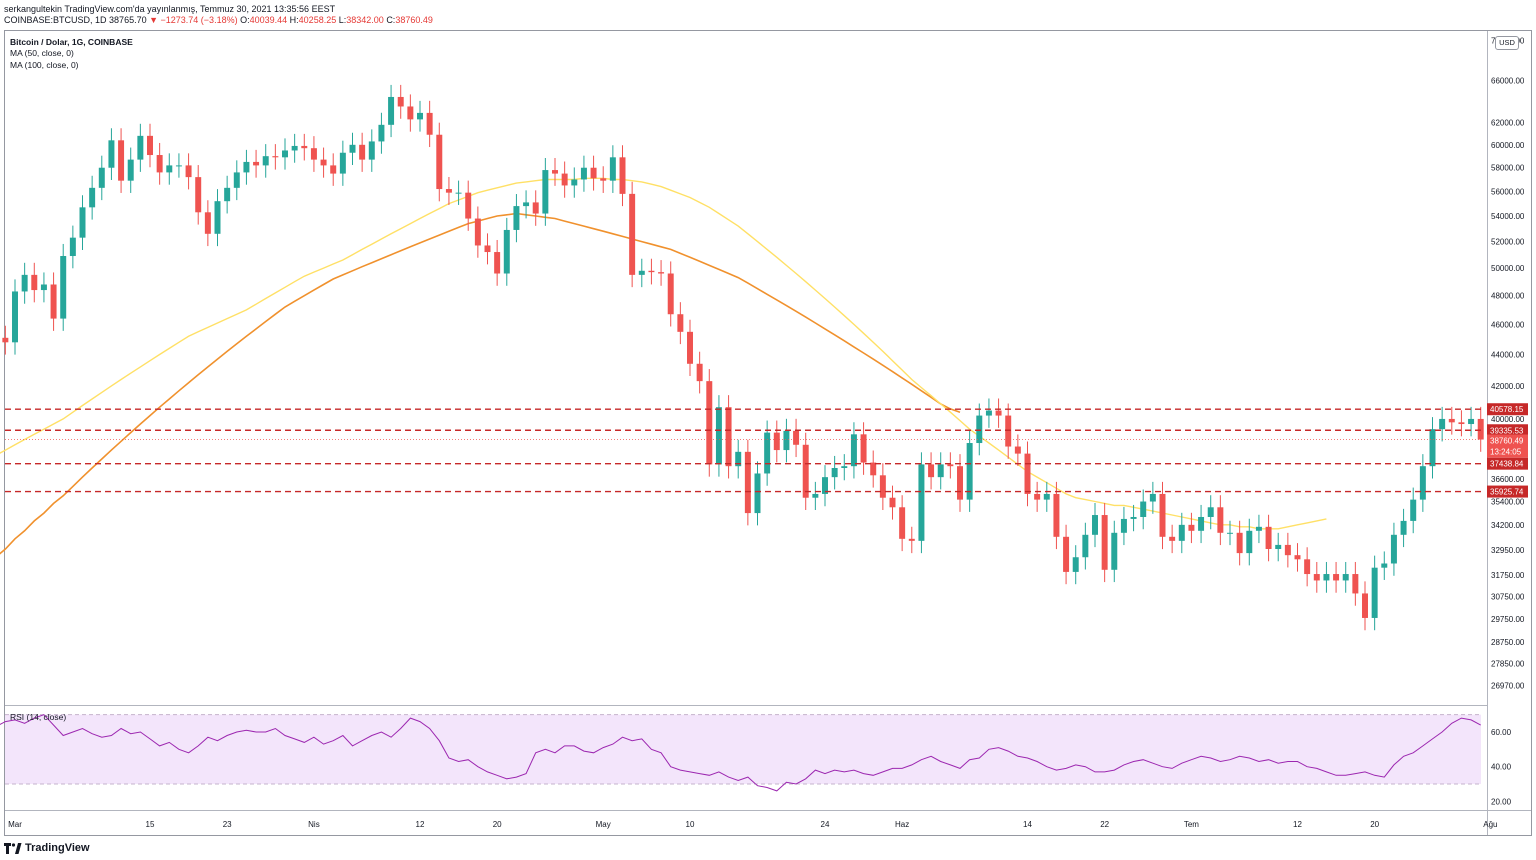  Describe the element at coordinates (44, 65) in the screenshot. I see `legend-ma100: MA (100, close, 0)` at that location.